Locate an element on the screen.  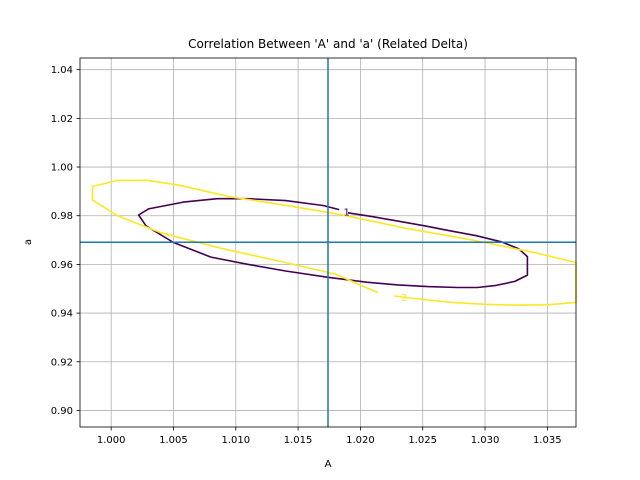
y-tick-label: 1.04 is located at coordinates (62, 70).